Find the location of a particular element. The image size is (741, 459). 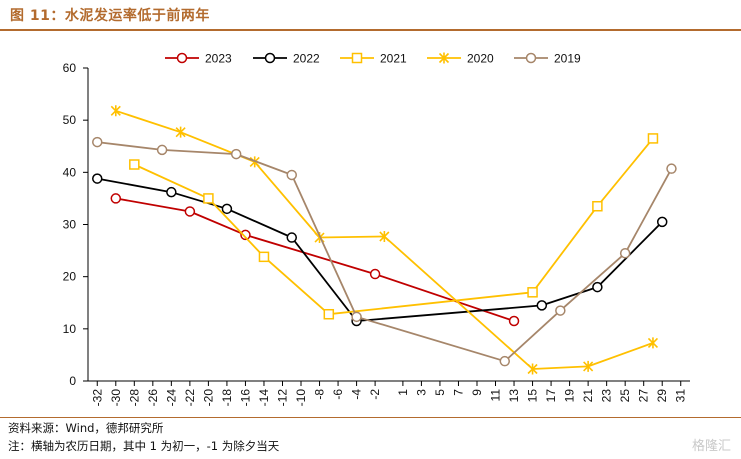

figure-title: 图 11：水泥发运率低于前两年 is located at coordinates (110, 16).